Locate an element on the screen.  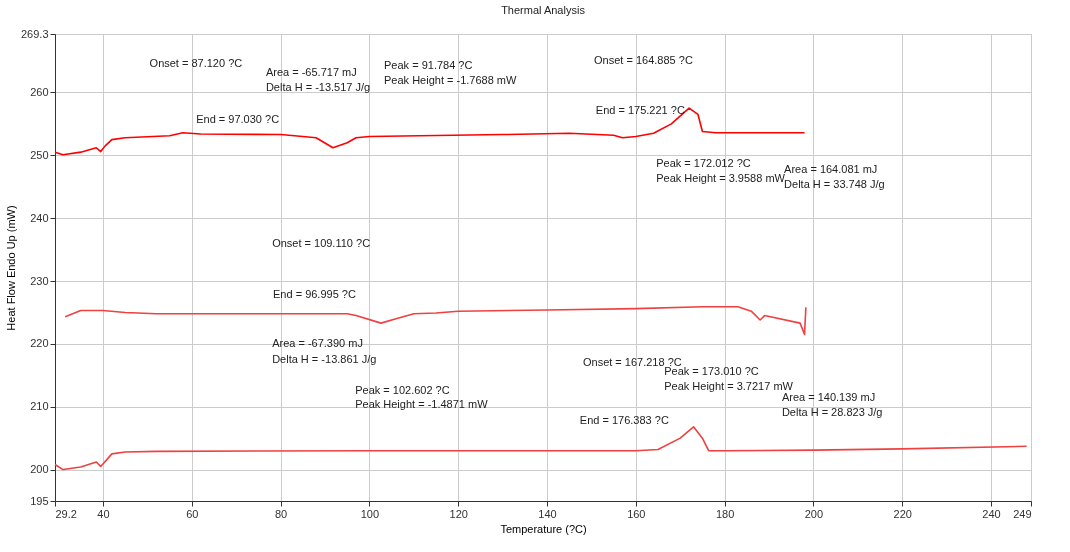
annotation: Peak Height = 3.9588 mW is located at coordinates (721, 178).